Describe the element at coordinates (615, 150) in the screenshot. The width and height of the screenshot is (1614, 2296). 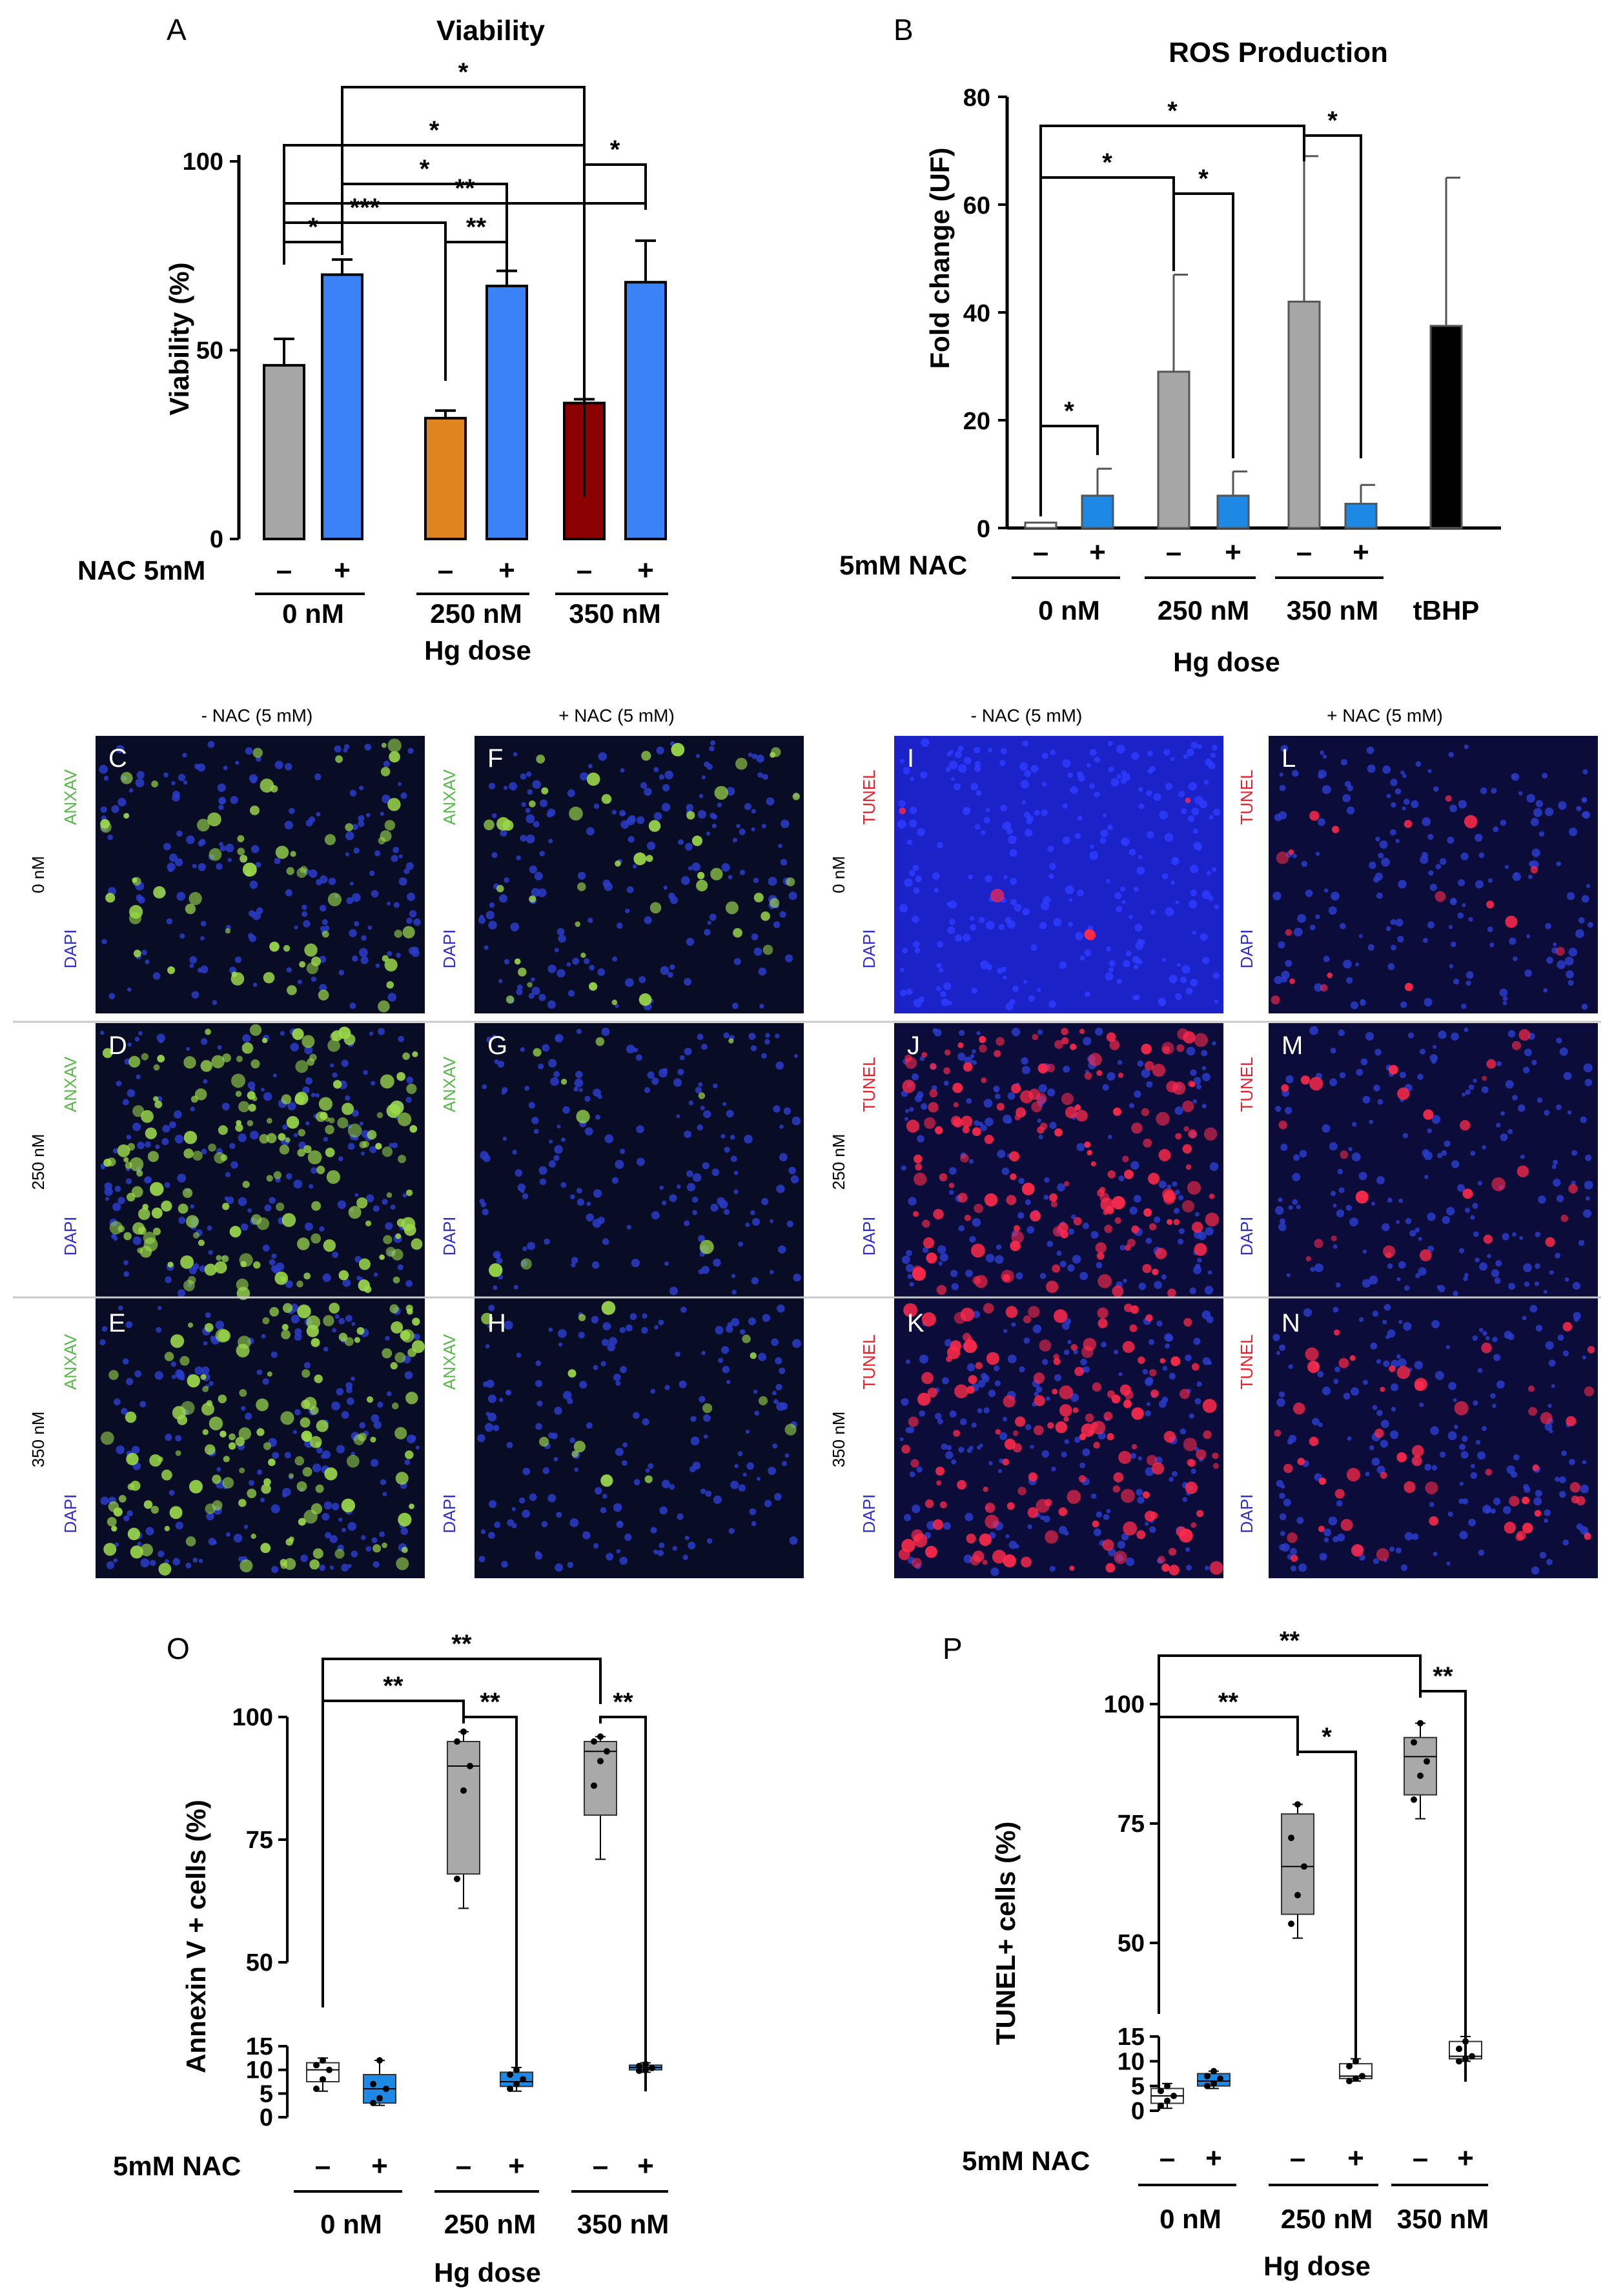
I see `significance-label: *` at that location.